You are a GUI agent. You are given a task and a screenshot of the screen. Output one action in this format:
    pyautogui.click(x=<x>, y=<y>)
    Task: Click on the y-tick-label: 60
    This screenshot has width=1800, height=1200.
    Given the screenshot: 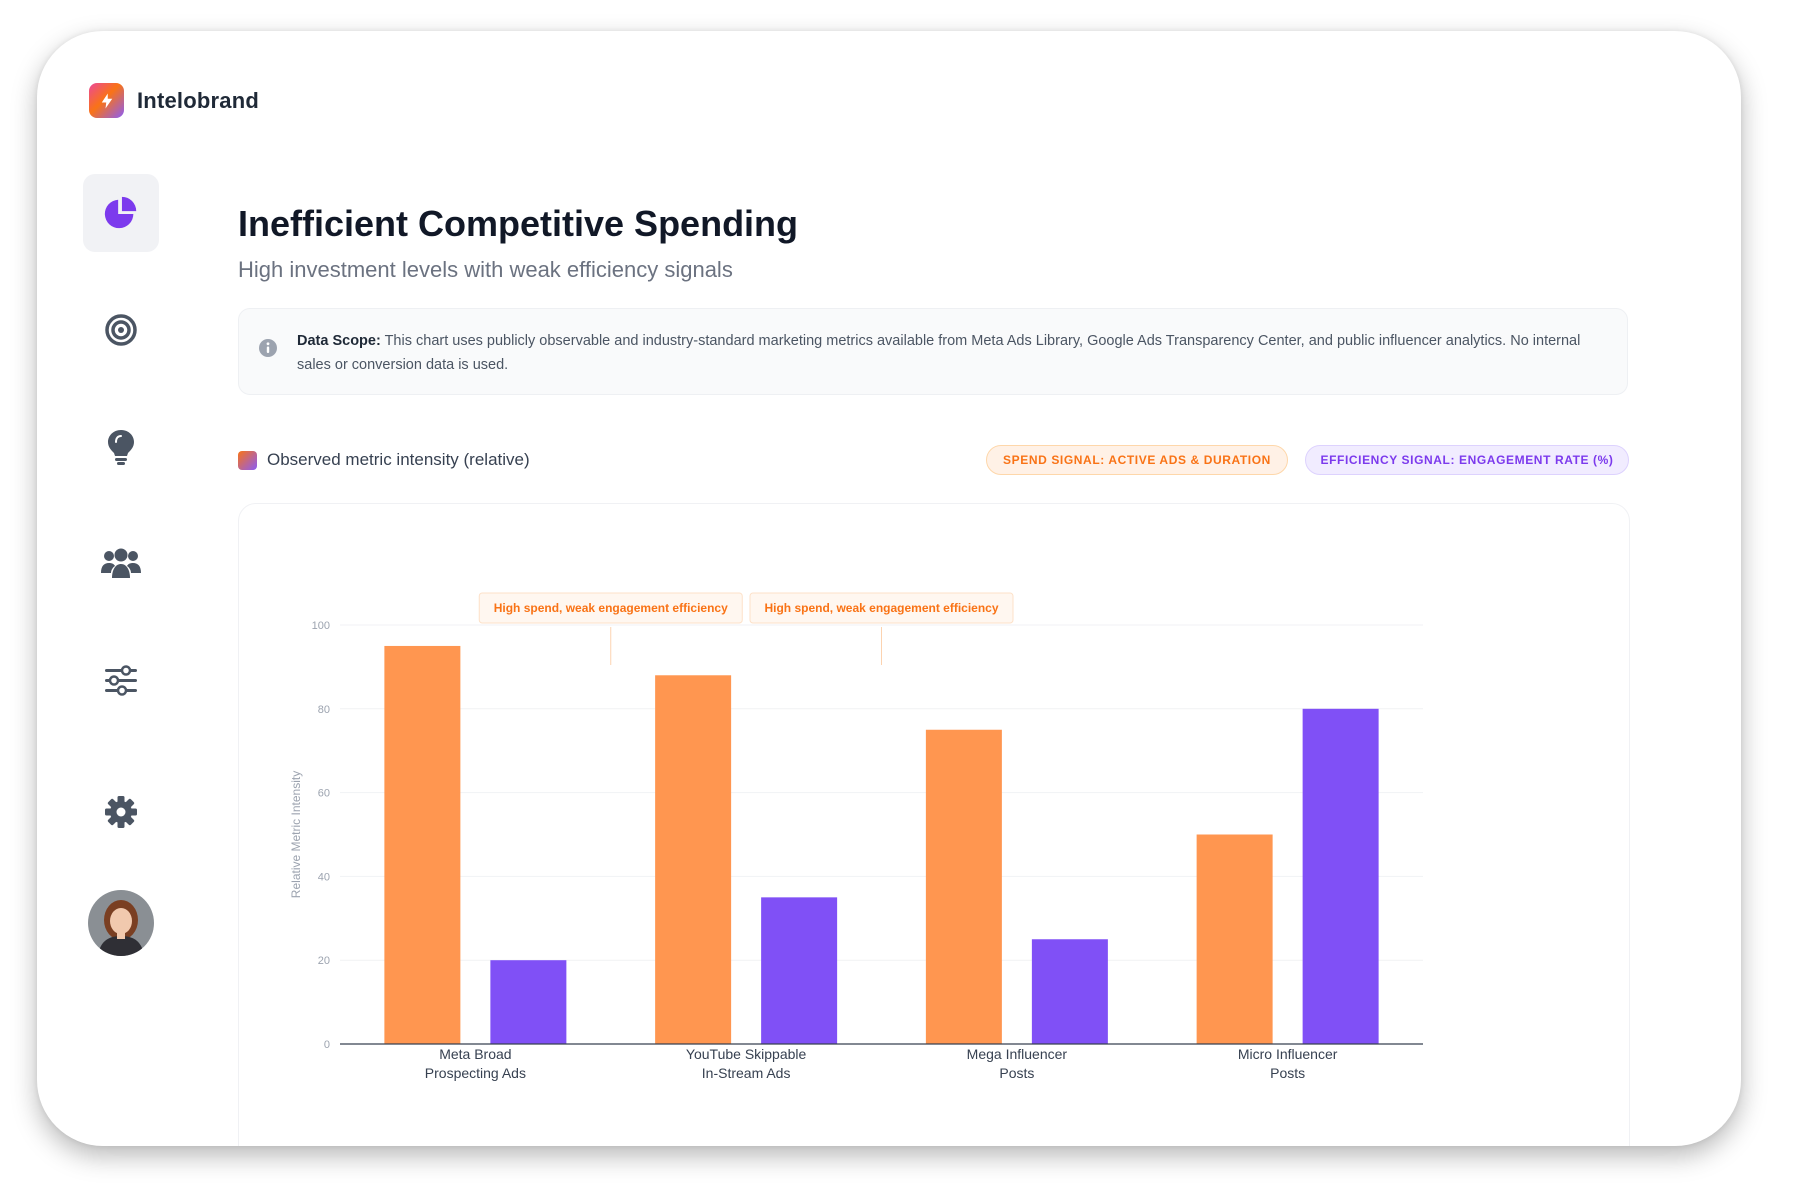 What is the action you would take?
    pyautogui.click(x=324, y=794)
    